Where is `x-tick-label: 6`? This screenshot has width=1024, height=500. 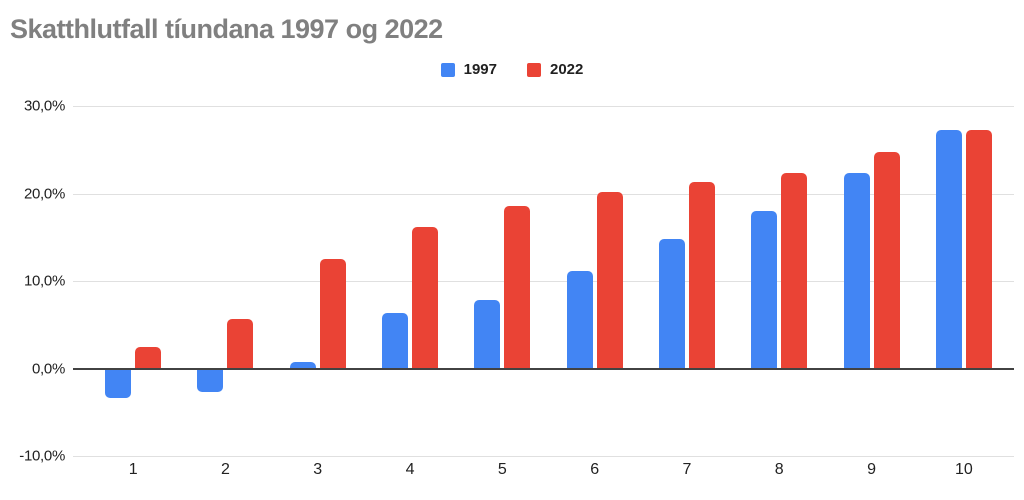
x-tick-label: 6 is located at coordinates (595, 469).